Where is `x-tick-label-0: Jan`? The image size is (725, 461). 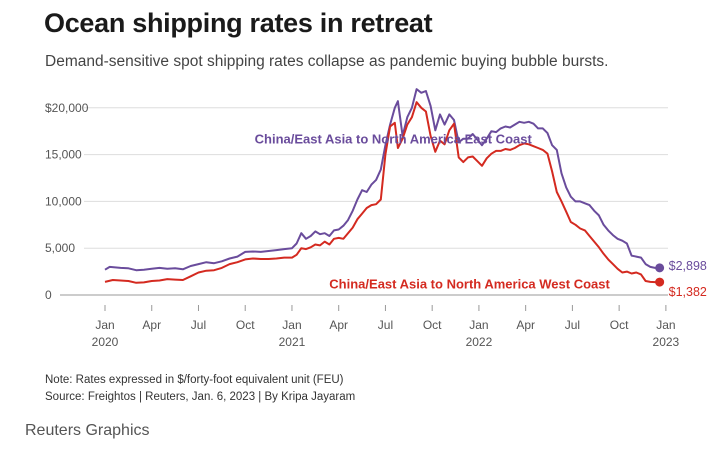 x-tick-label-0: Jan is located at coordinates (104, 325).